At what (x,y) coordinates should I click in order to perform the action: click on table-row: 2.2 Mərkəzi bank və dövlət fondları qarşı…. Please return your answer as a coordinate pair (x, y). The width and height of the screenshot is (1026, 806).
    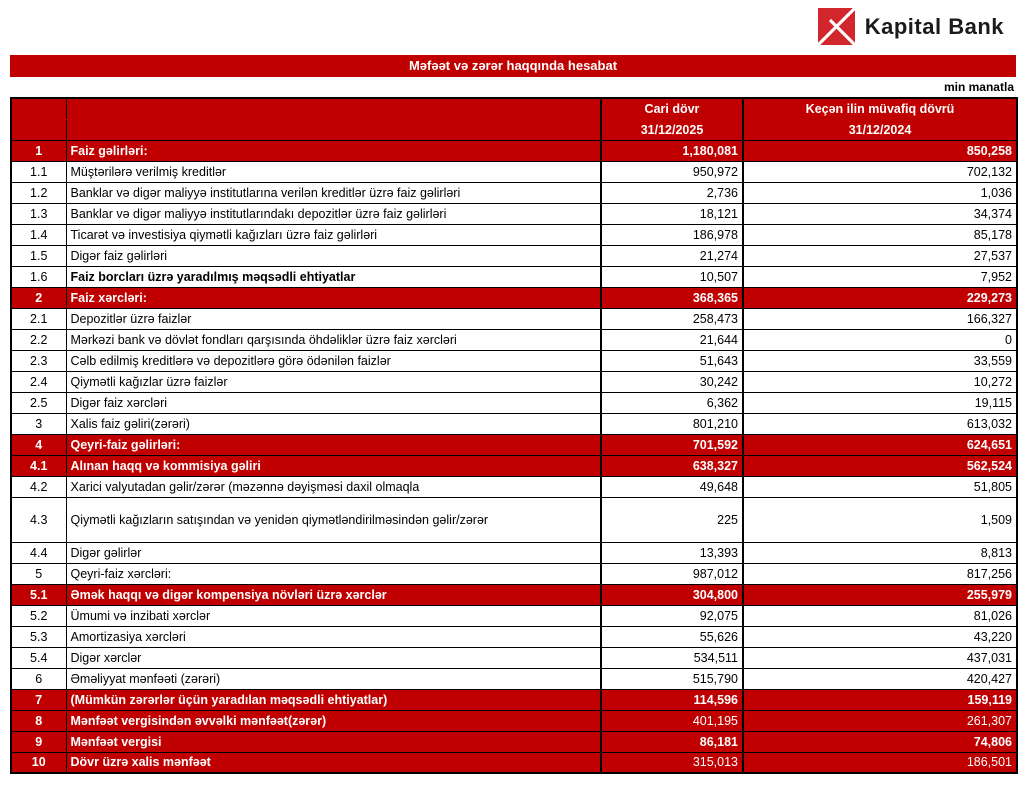
    Looking at the image, I should click on (514, 339).